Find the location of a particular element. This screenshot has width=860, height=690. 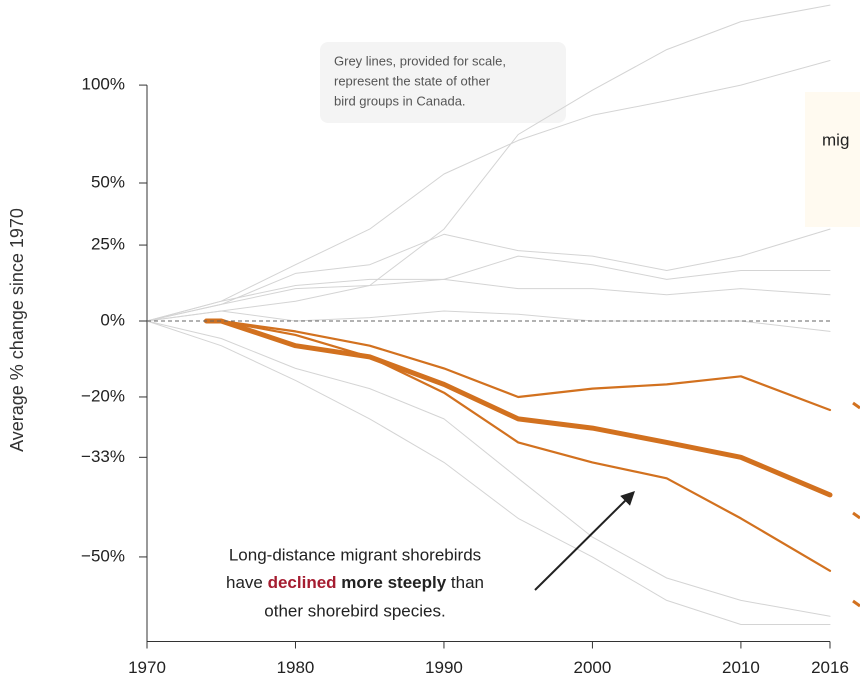

x-tick-label: 1970 is located at coordinates (147, 667).